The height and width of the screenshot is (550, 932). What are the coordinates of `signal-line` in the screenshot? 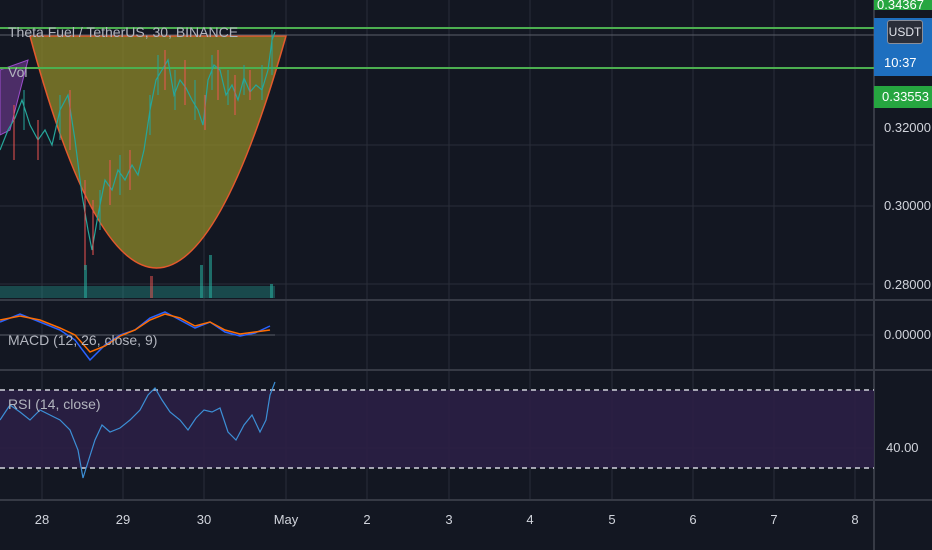 It's located at (135, 333).